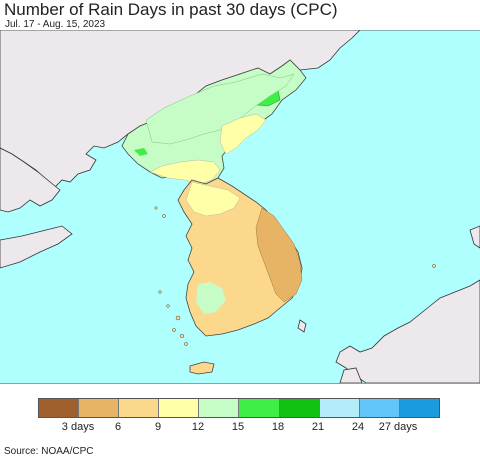  Describe the element at coordinates (351, 375) in the screenshot. I see `land-kyushu-tip` at that location.